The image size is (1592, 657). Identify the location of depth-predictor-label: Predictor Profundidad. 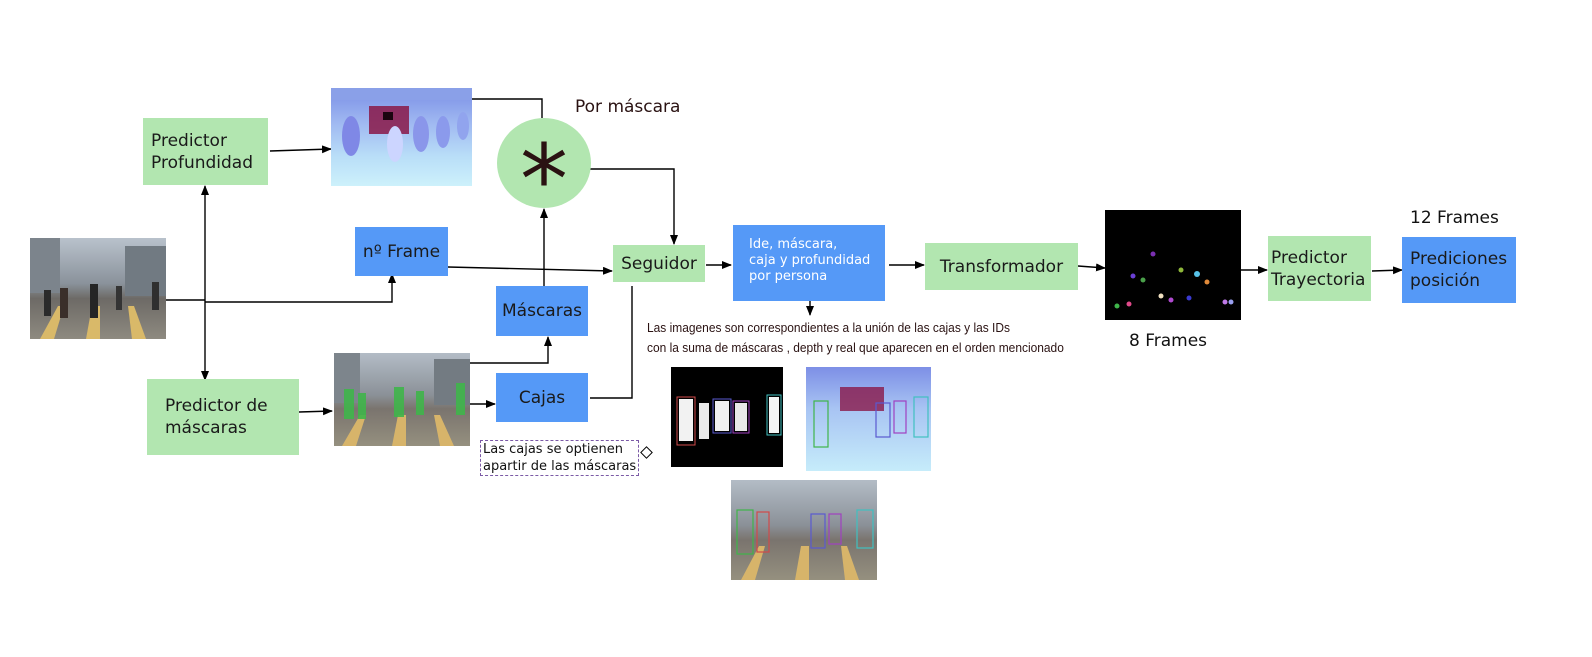
(202, 151).